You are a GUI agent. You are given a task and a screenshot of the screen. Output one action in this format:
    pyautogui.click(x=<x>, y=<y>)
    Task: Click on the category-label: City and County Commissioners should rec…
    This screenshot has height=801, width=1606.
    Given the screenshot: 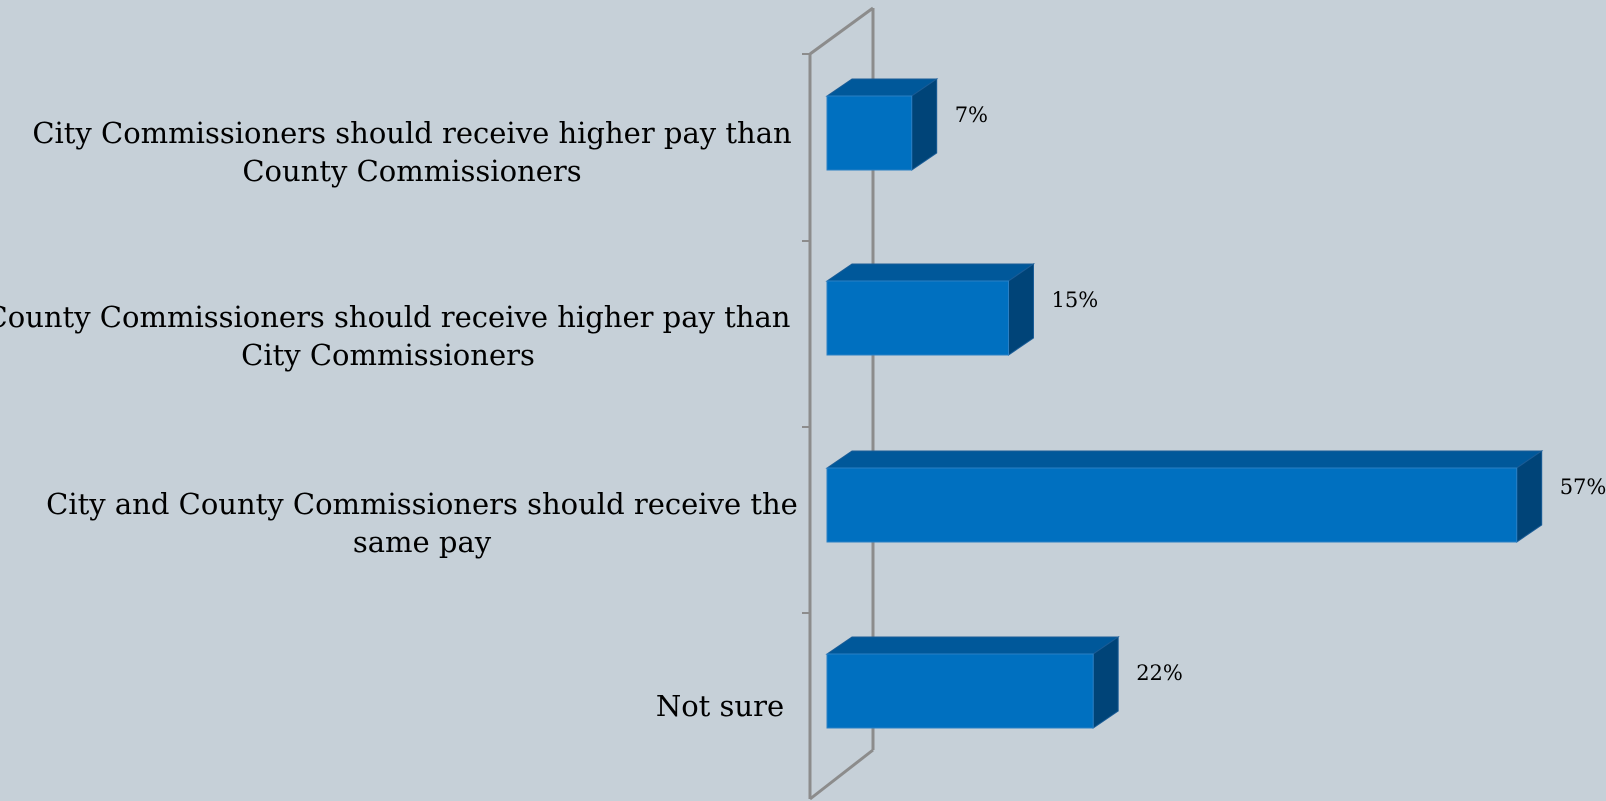 What is the action you would take?
    pyautogui.click(x=422, y=504)
    